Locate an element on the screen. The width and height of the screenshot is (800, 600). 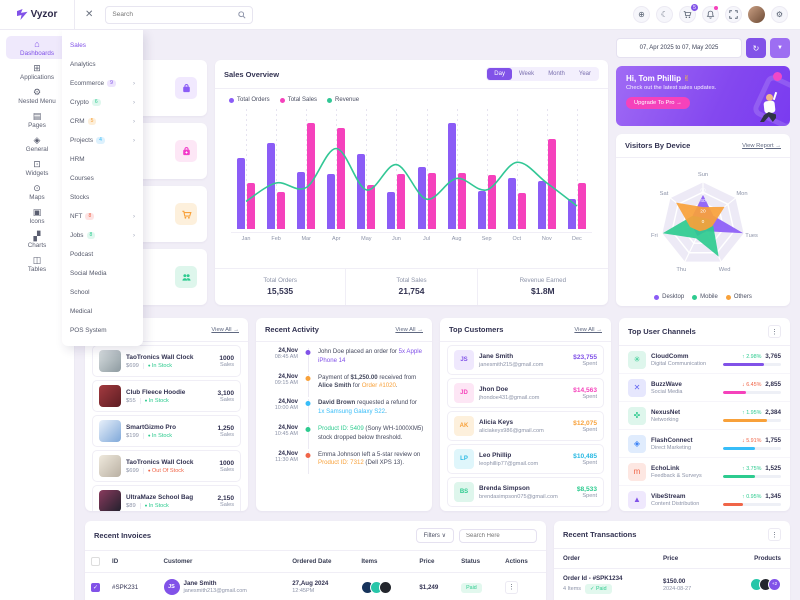
refresh-button: ↻ is located at coordinates (756, 48).